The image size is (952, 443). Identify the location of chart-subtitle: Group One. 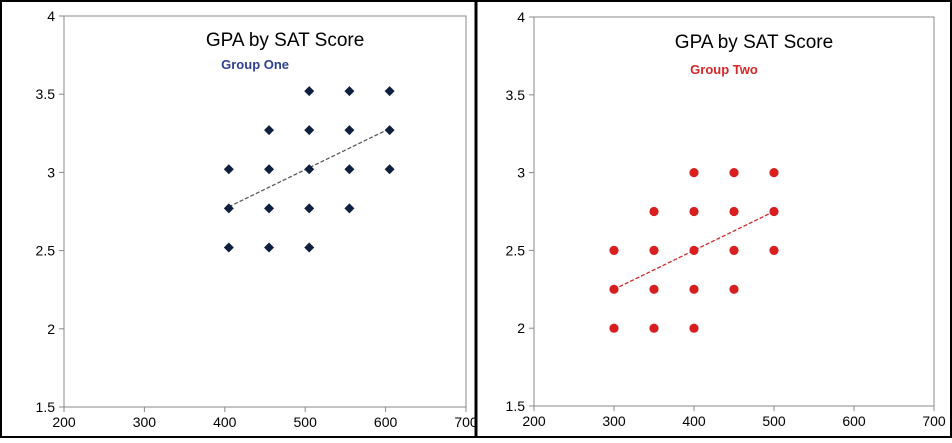
(255, 64).